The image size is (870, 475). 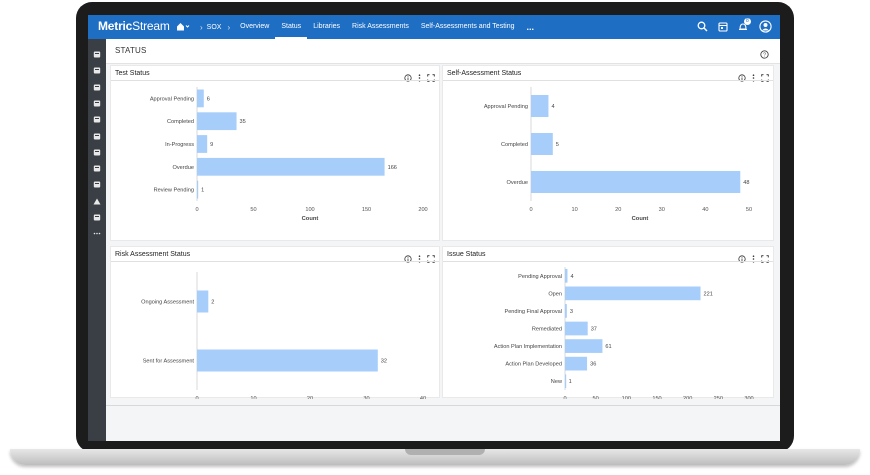 I want to click on calendar-icon, so click(x=723, y=26).